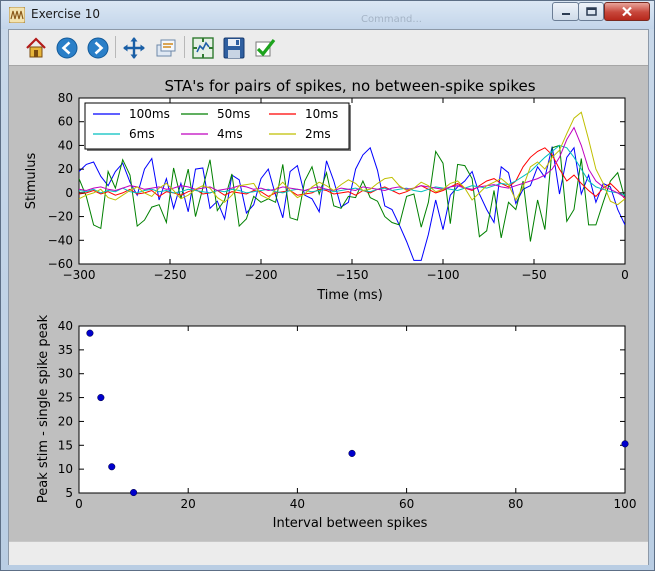 This screenshot has width=655, height=571. I want to click on x-tick-label: −250, so click(170, 275).